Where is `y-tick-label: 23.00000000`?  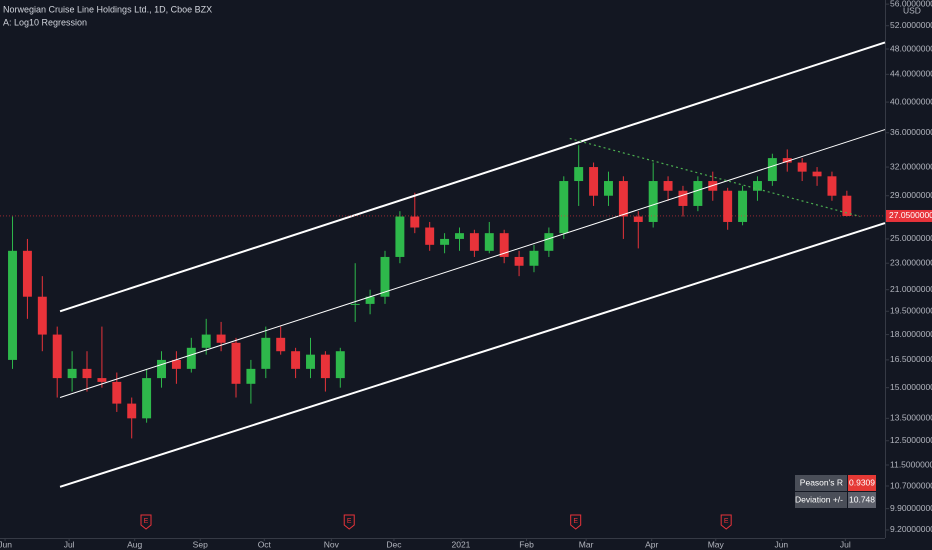 y-tick-label: 23.00000000 is located at coordinates (911, 262).